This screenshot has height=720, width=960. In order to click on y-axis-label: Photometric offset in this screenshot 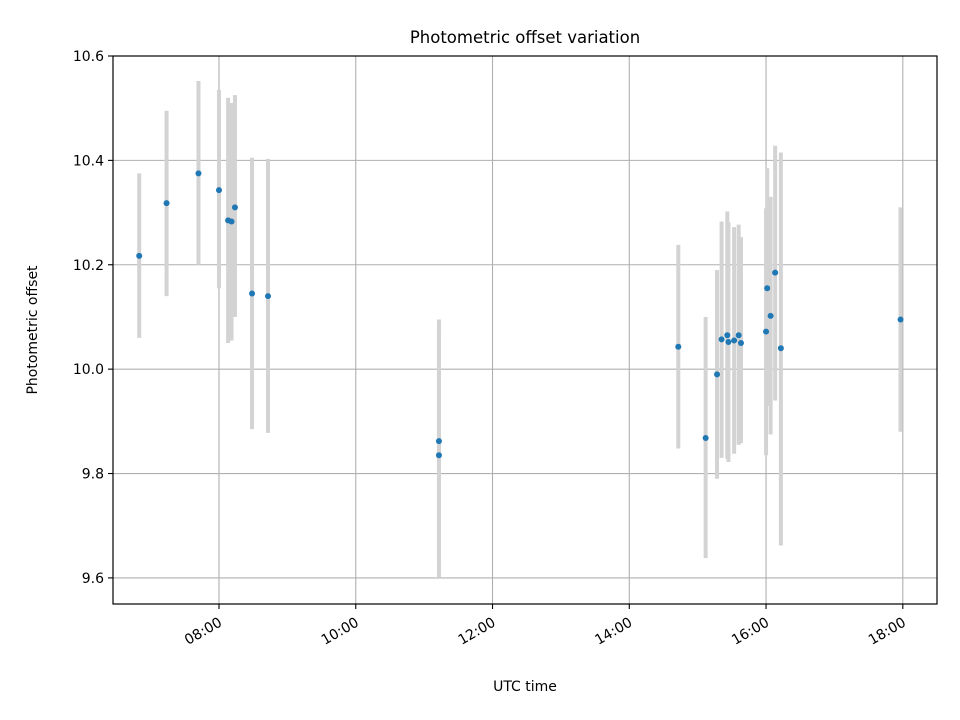, I will do `click(33, 330)`.